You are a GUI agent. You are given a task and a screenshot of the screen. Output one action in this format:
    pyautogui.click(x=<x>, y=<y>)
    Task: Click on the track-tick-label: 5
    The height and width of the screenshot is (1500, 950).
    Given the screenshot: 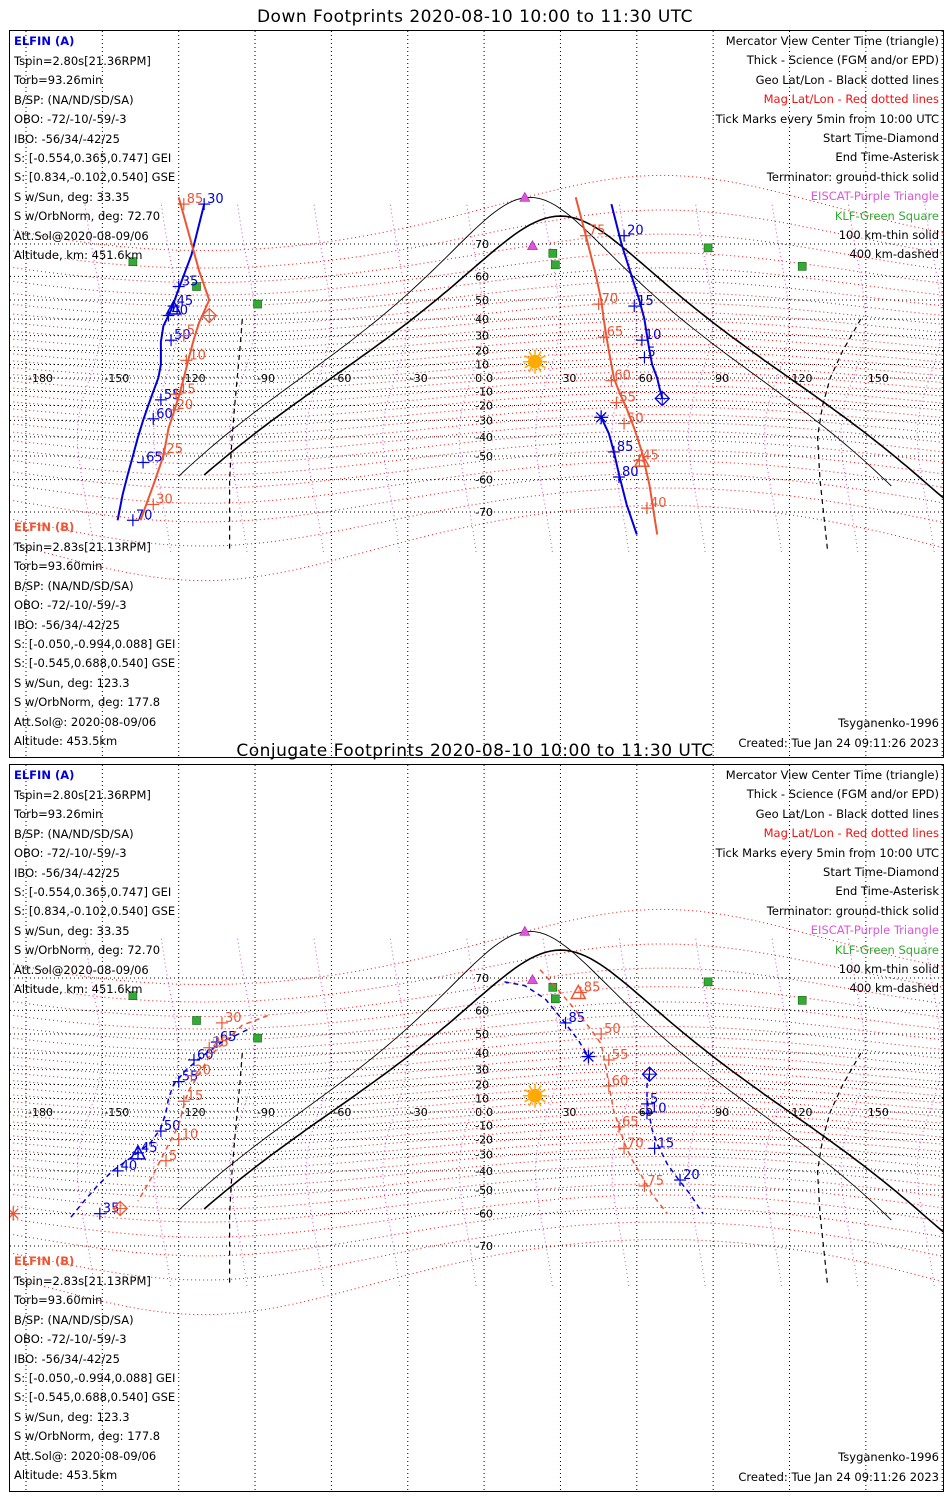 What is the action you would take?
    pyautogui.click(x=173, y=1156)
    